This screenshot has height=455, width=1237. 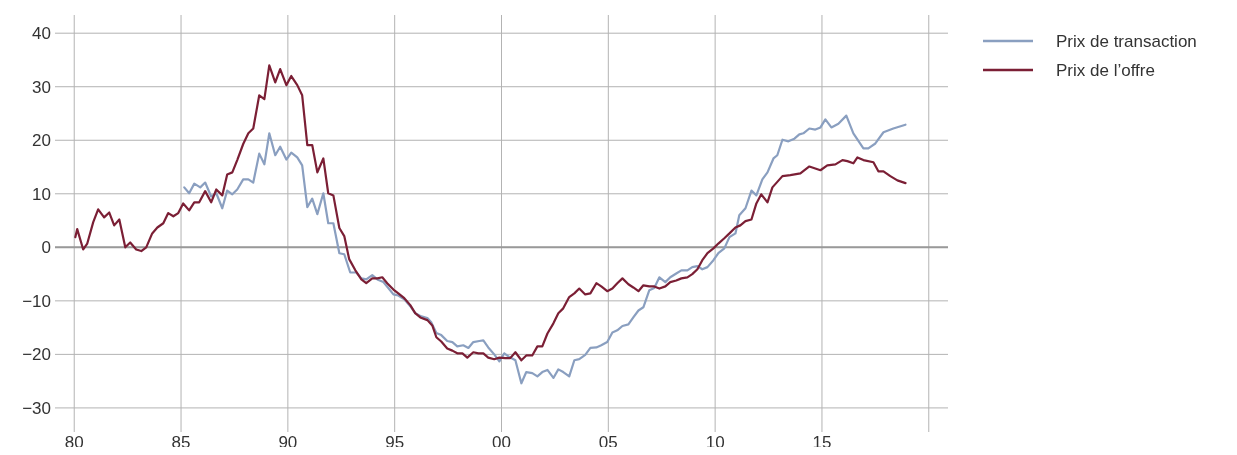 What do you see at coordinates (41, 34) in the screenshot?
I see `y-tick-label: 40` at bounding box center [41, 34].